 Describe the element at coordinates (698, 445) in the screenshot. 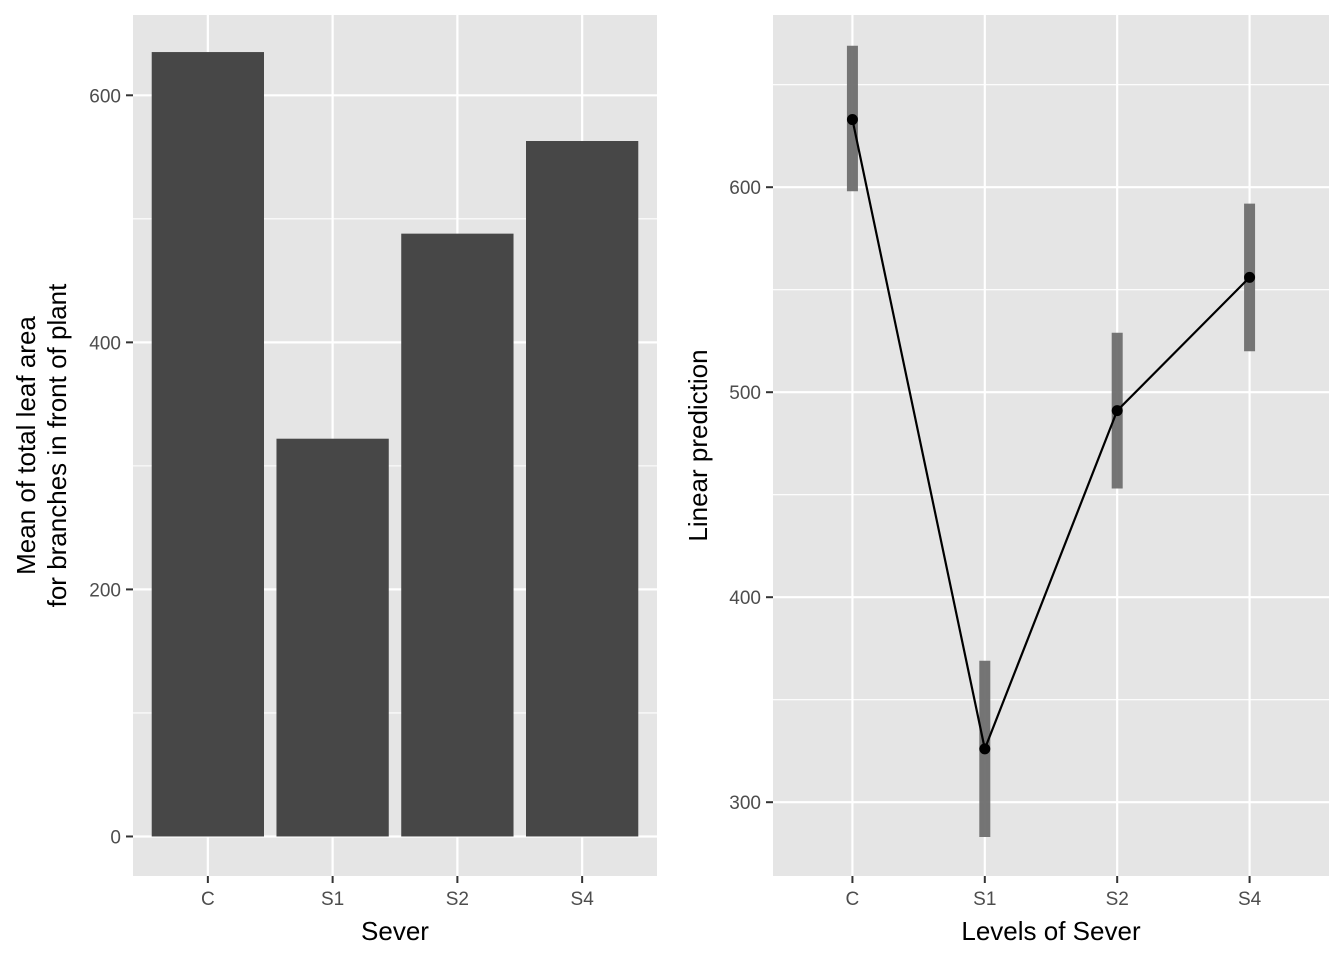

I see `y-axis-title: Linear prediction` at that location.